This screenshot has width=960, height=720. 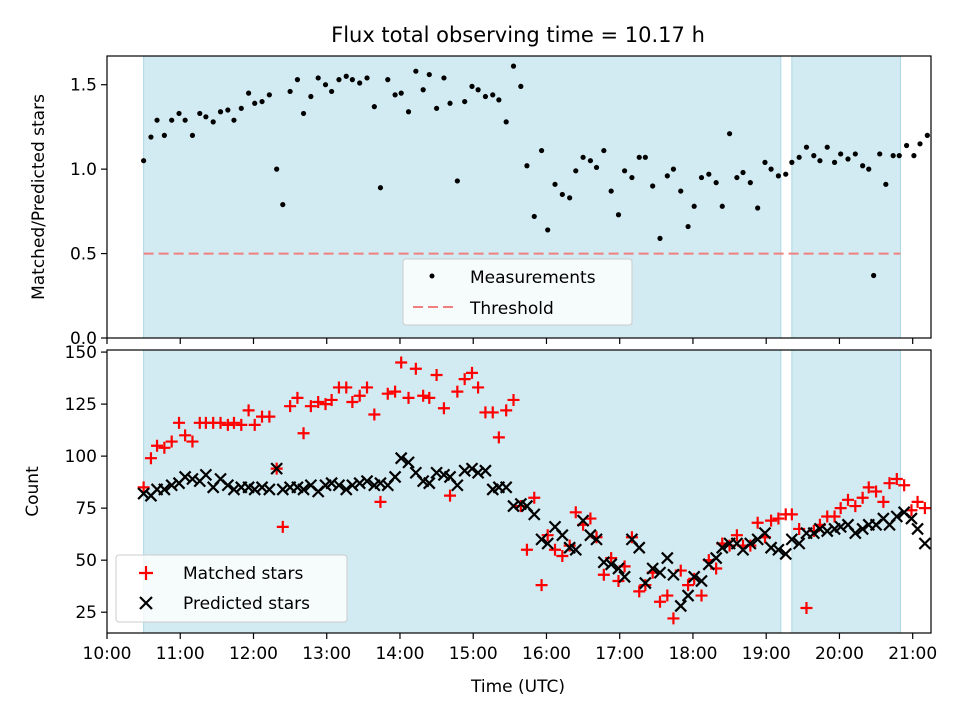 I want to click on x-tick-label: 18:00, so click(x=692, y=654).